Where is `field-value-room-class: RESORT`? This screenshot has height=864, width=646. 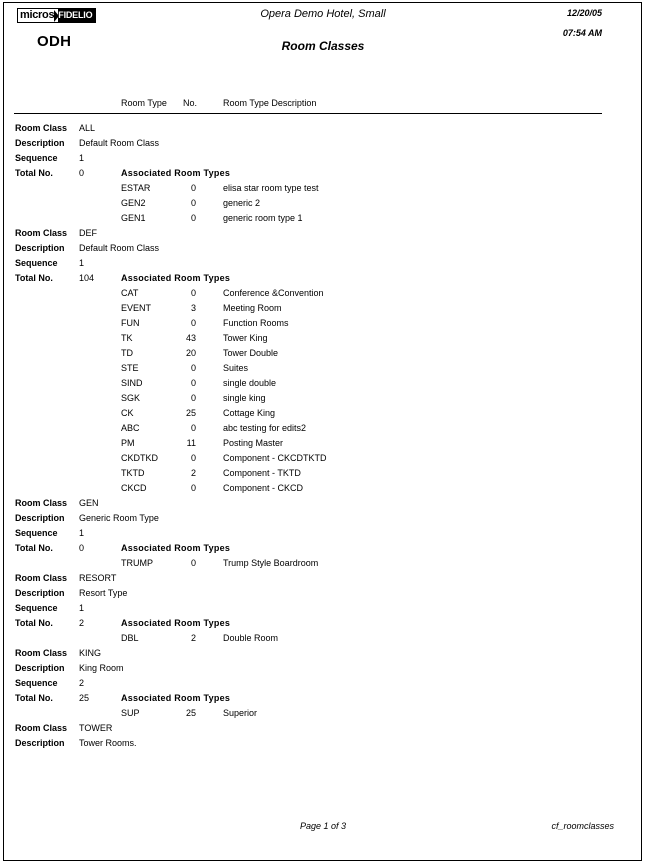 field-value-room-class: RESORT is located at coordinates (98, 578).